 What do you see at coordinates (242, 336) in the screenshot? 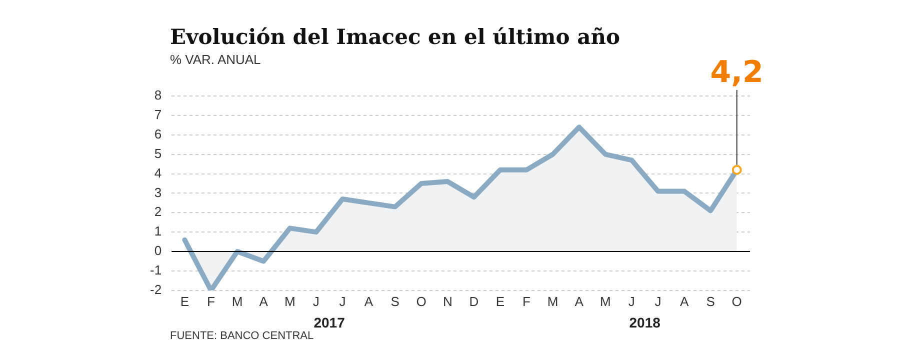
I see `source-note: FUENTE: BANCO CENTRAL` at bounding box center [242, 336].